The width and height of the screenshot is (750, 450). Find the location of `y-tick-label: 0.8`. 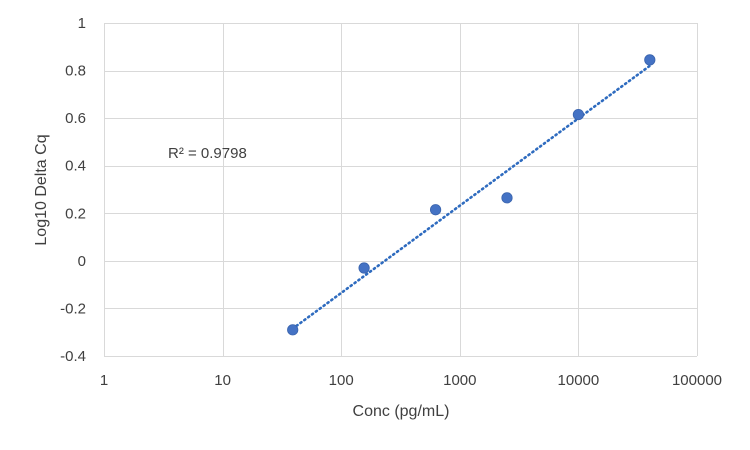

y-tick-label: 0.8 is located at coordinates (75, 71).